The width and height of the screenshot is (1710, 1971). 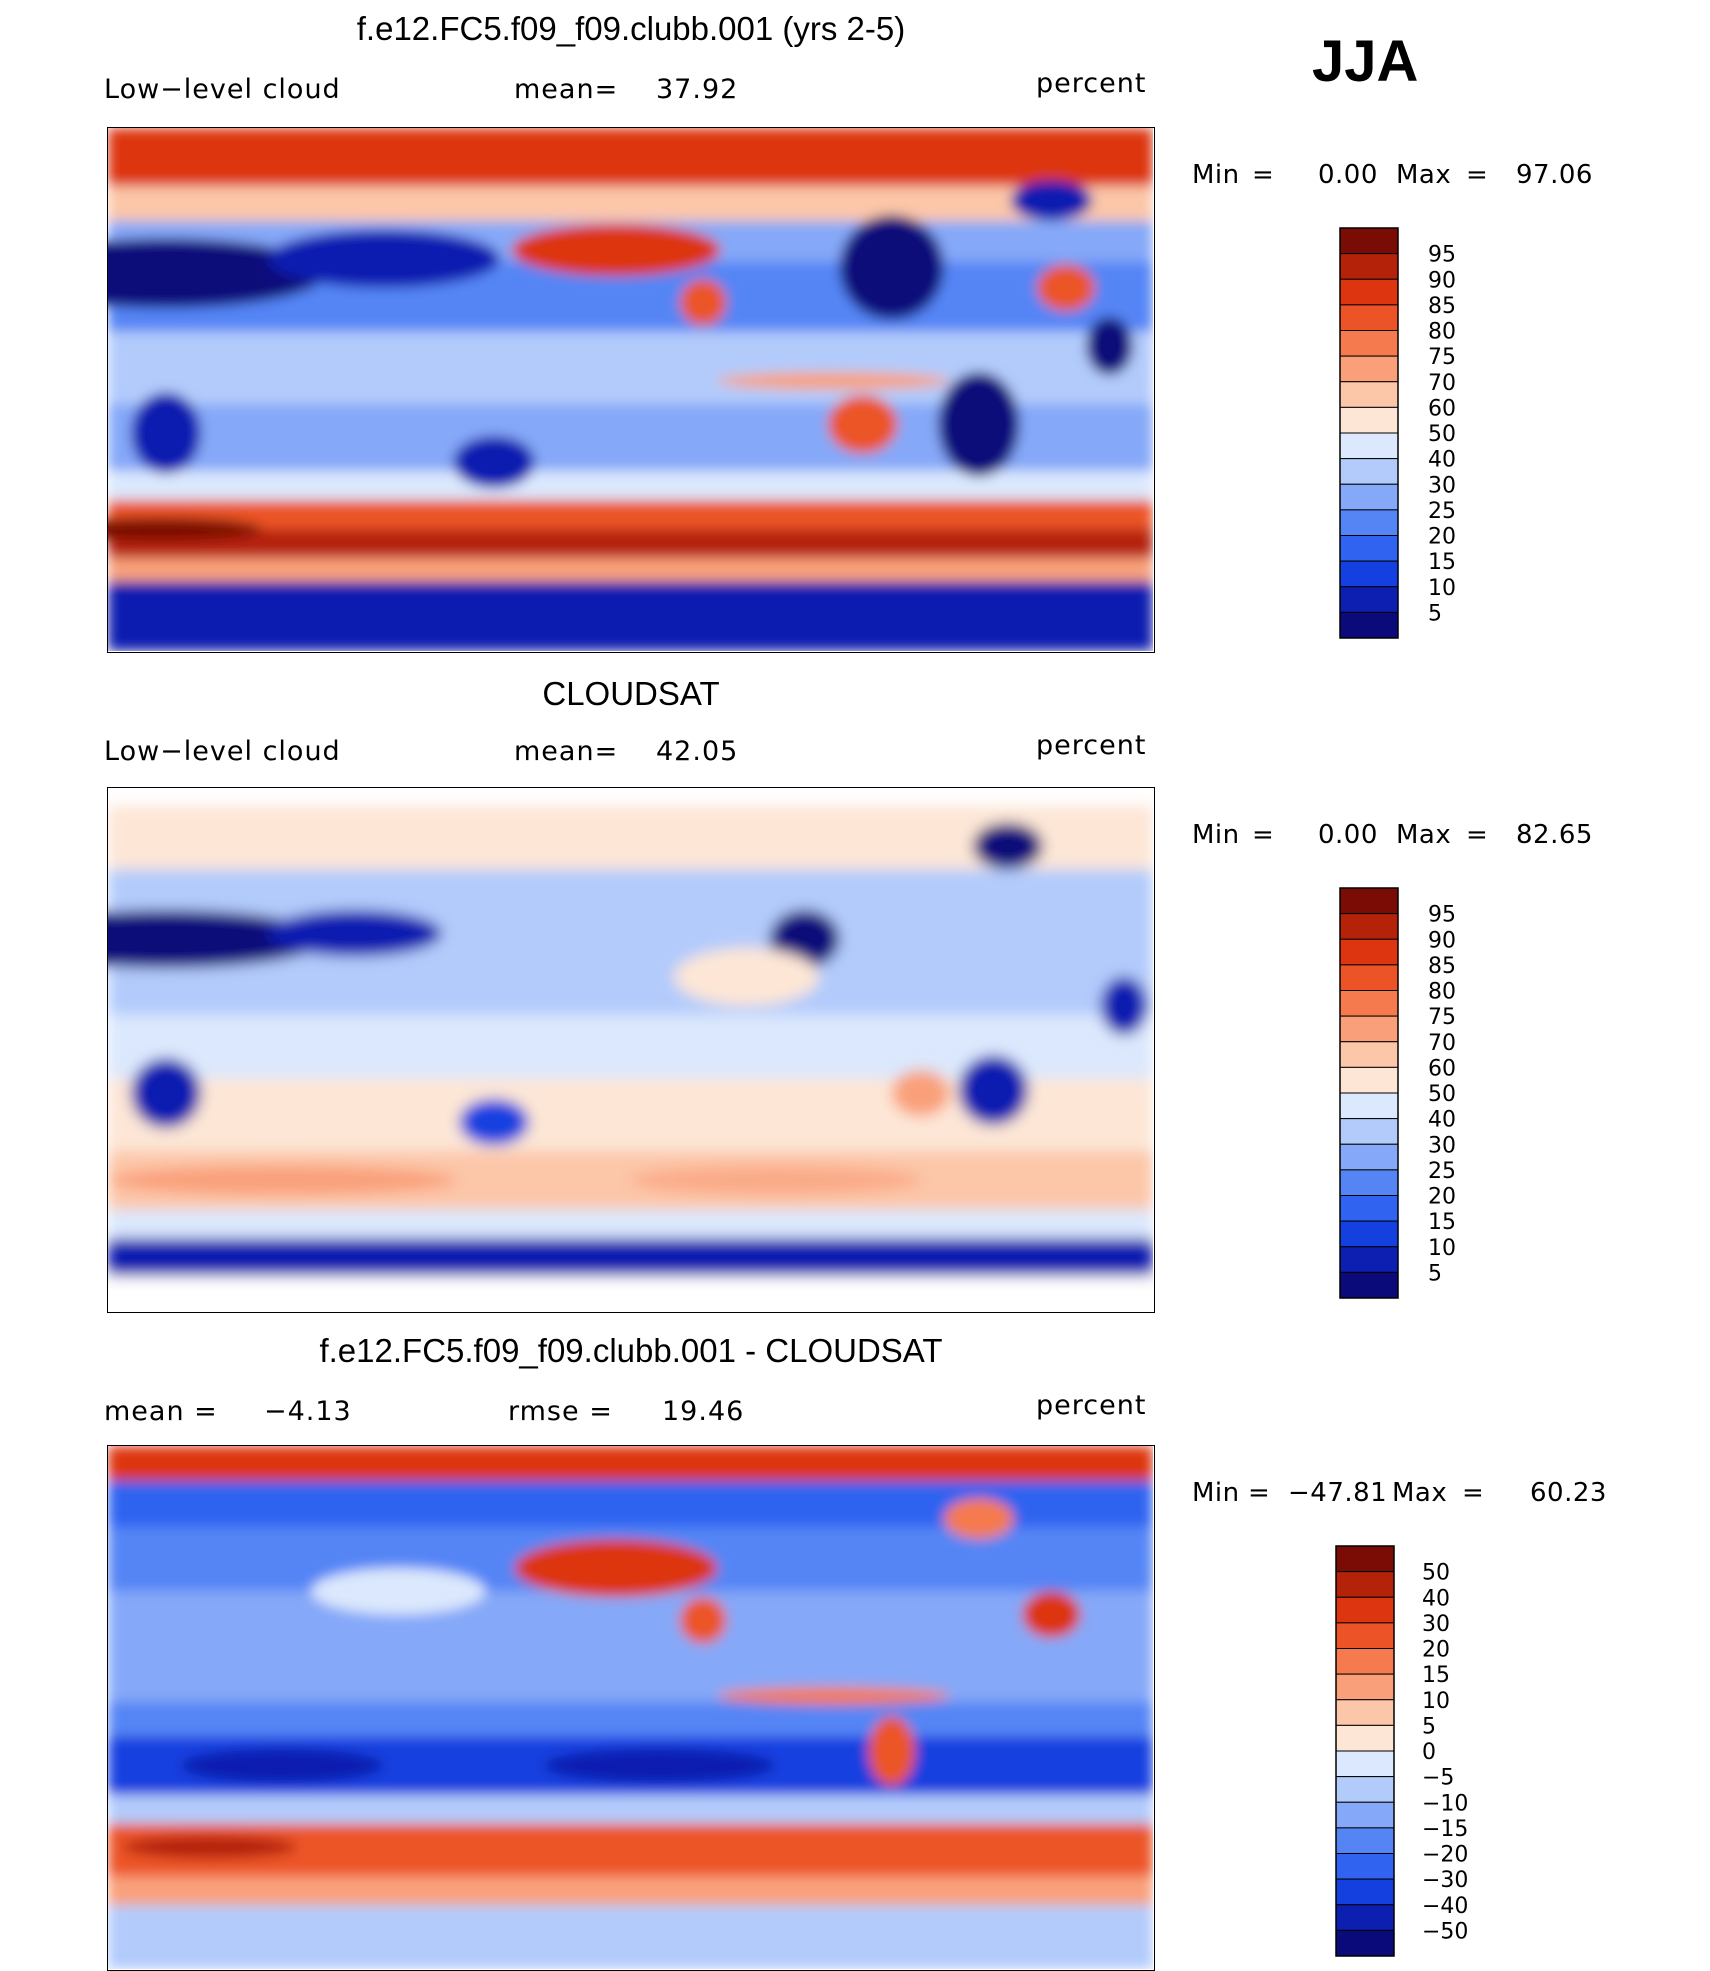 I want to click on colorbar-1-tick-label: 75, so click(x=1442, y=357).